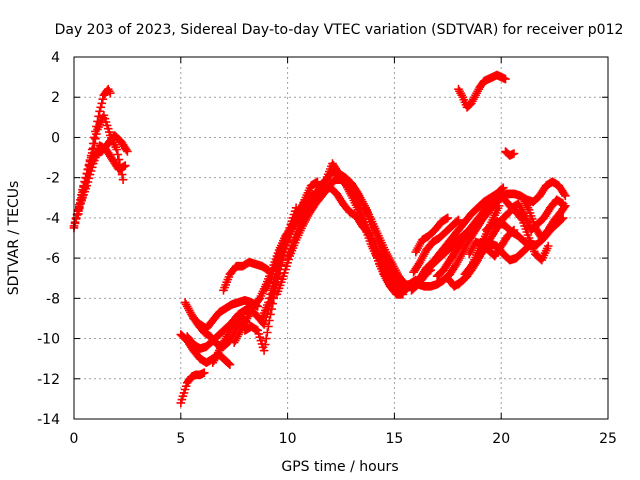 The width and height of the screenshot is (640, 480). What do you see at coordinates (339, 467) in the screenshot?
I see `x-axis-label: GPS time / hours` at bounding box center [339, 467].